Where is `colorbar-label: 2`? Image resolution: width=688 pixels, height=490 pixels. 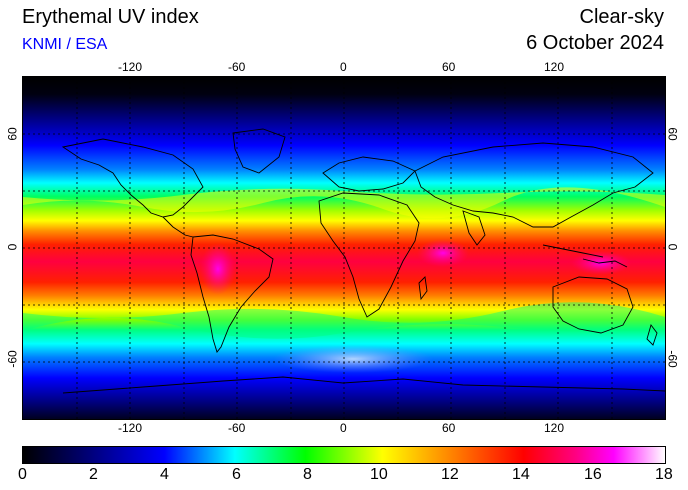
colorbar-label: 2 is located at coordinates (93, 474).